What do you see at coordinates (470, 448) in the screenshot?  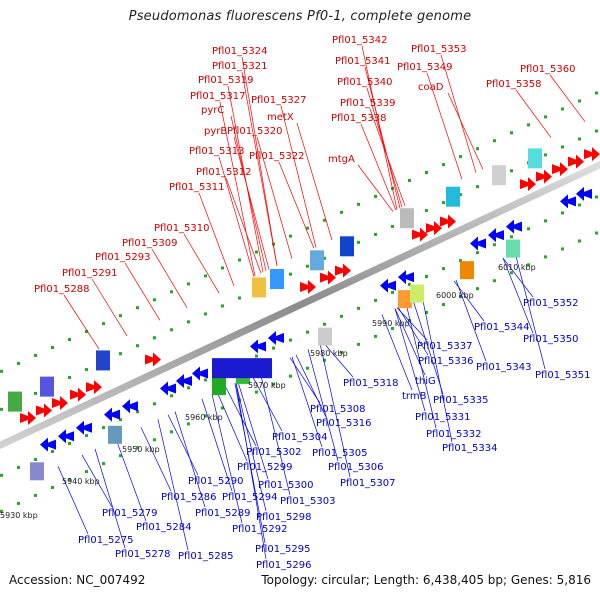 I see `reverse-gene-label: Pfl01_5334` at bounding box center [470, 448].